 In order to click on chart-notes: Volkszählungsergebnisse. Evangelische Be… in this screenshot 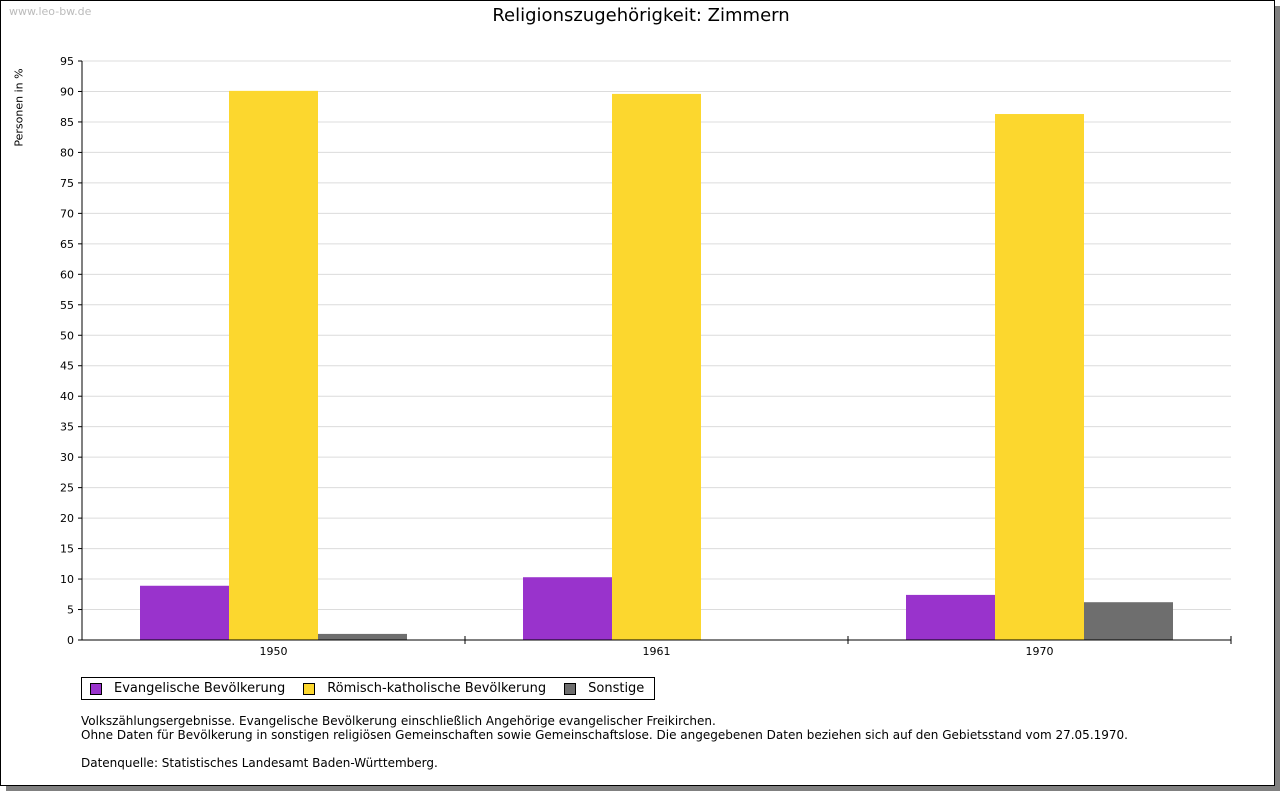, I will do `click(604, 742)`.